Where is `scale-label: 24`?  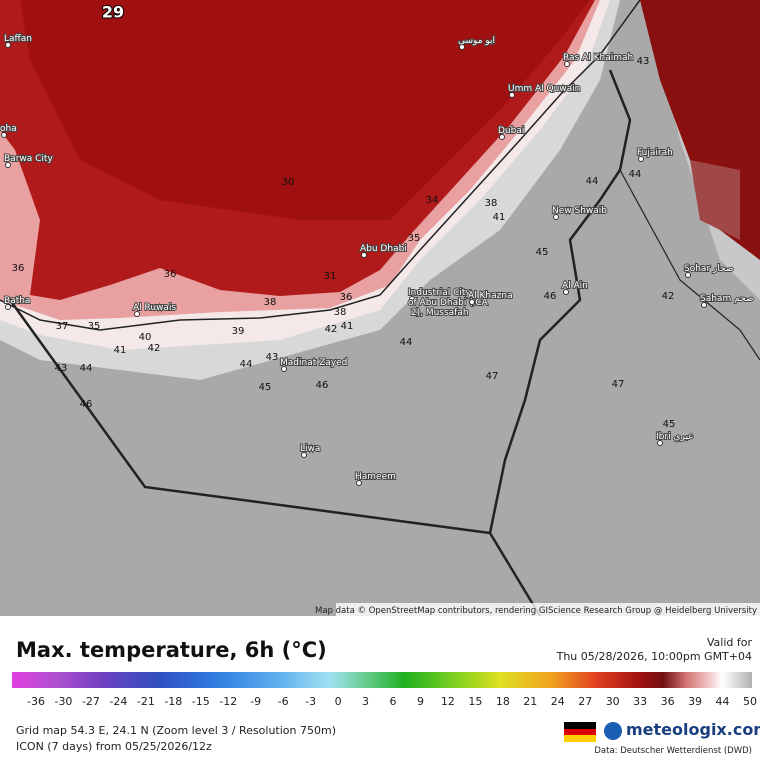
scale-label: 24 is located at coordinates (558, 701).